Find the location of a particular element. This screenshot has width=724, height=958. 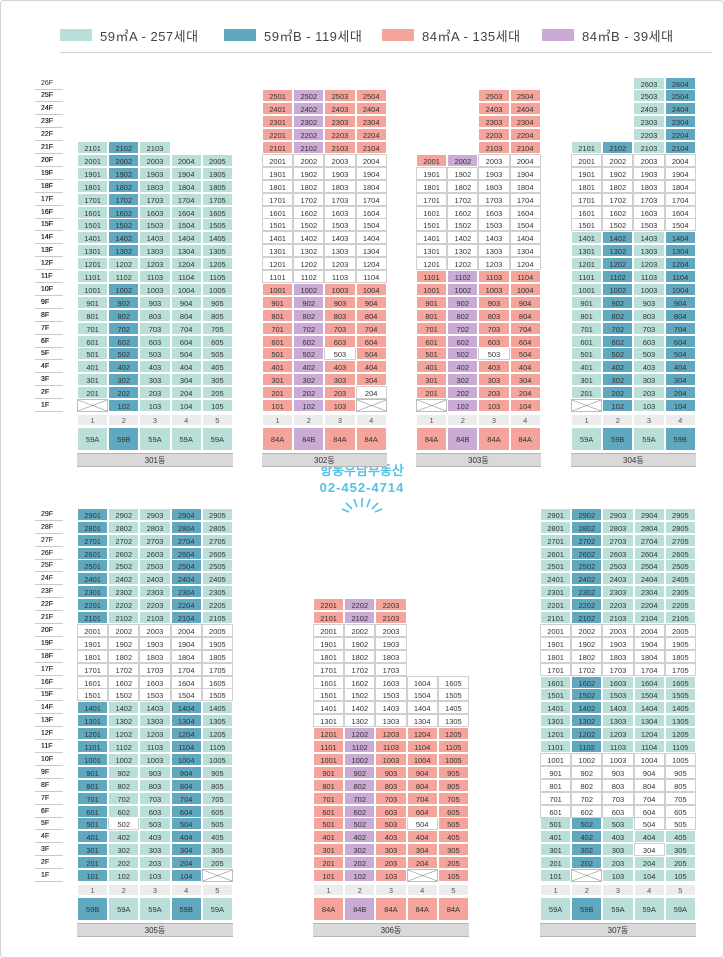

unit-cell: 403 is located at coordinates (155, 837).